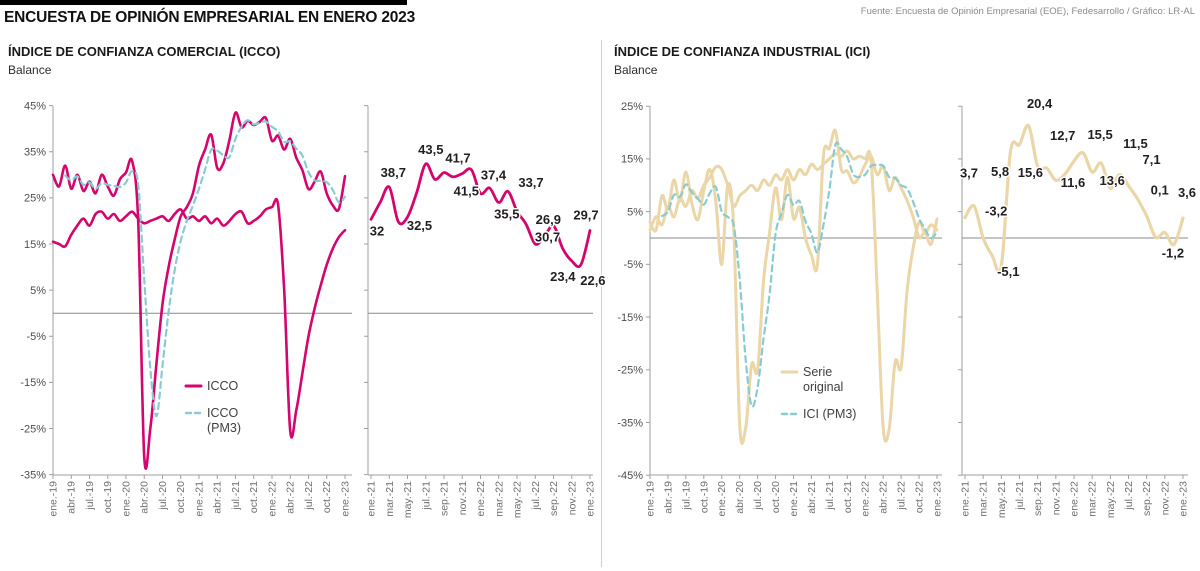 The height and width of the screenshot is (571, 1200). What do you see at coordinates (506, 214) in the screenshot?
I see `svg-text: 35,5` at bounding box center [506, 214].